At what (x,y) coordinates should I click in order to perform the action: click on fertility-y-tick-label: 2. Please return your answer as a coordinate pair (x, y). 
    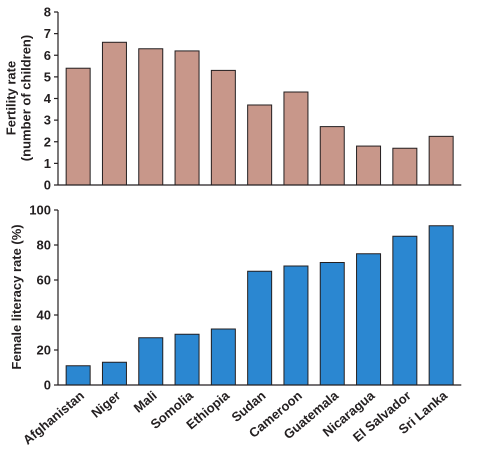
    Looking at the image, I should click on (47, 141).